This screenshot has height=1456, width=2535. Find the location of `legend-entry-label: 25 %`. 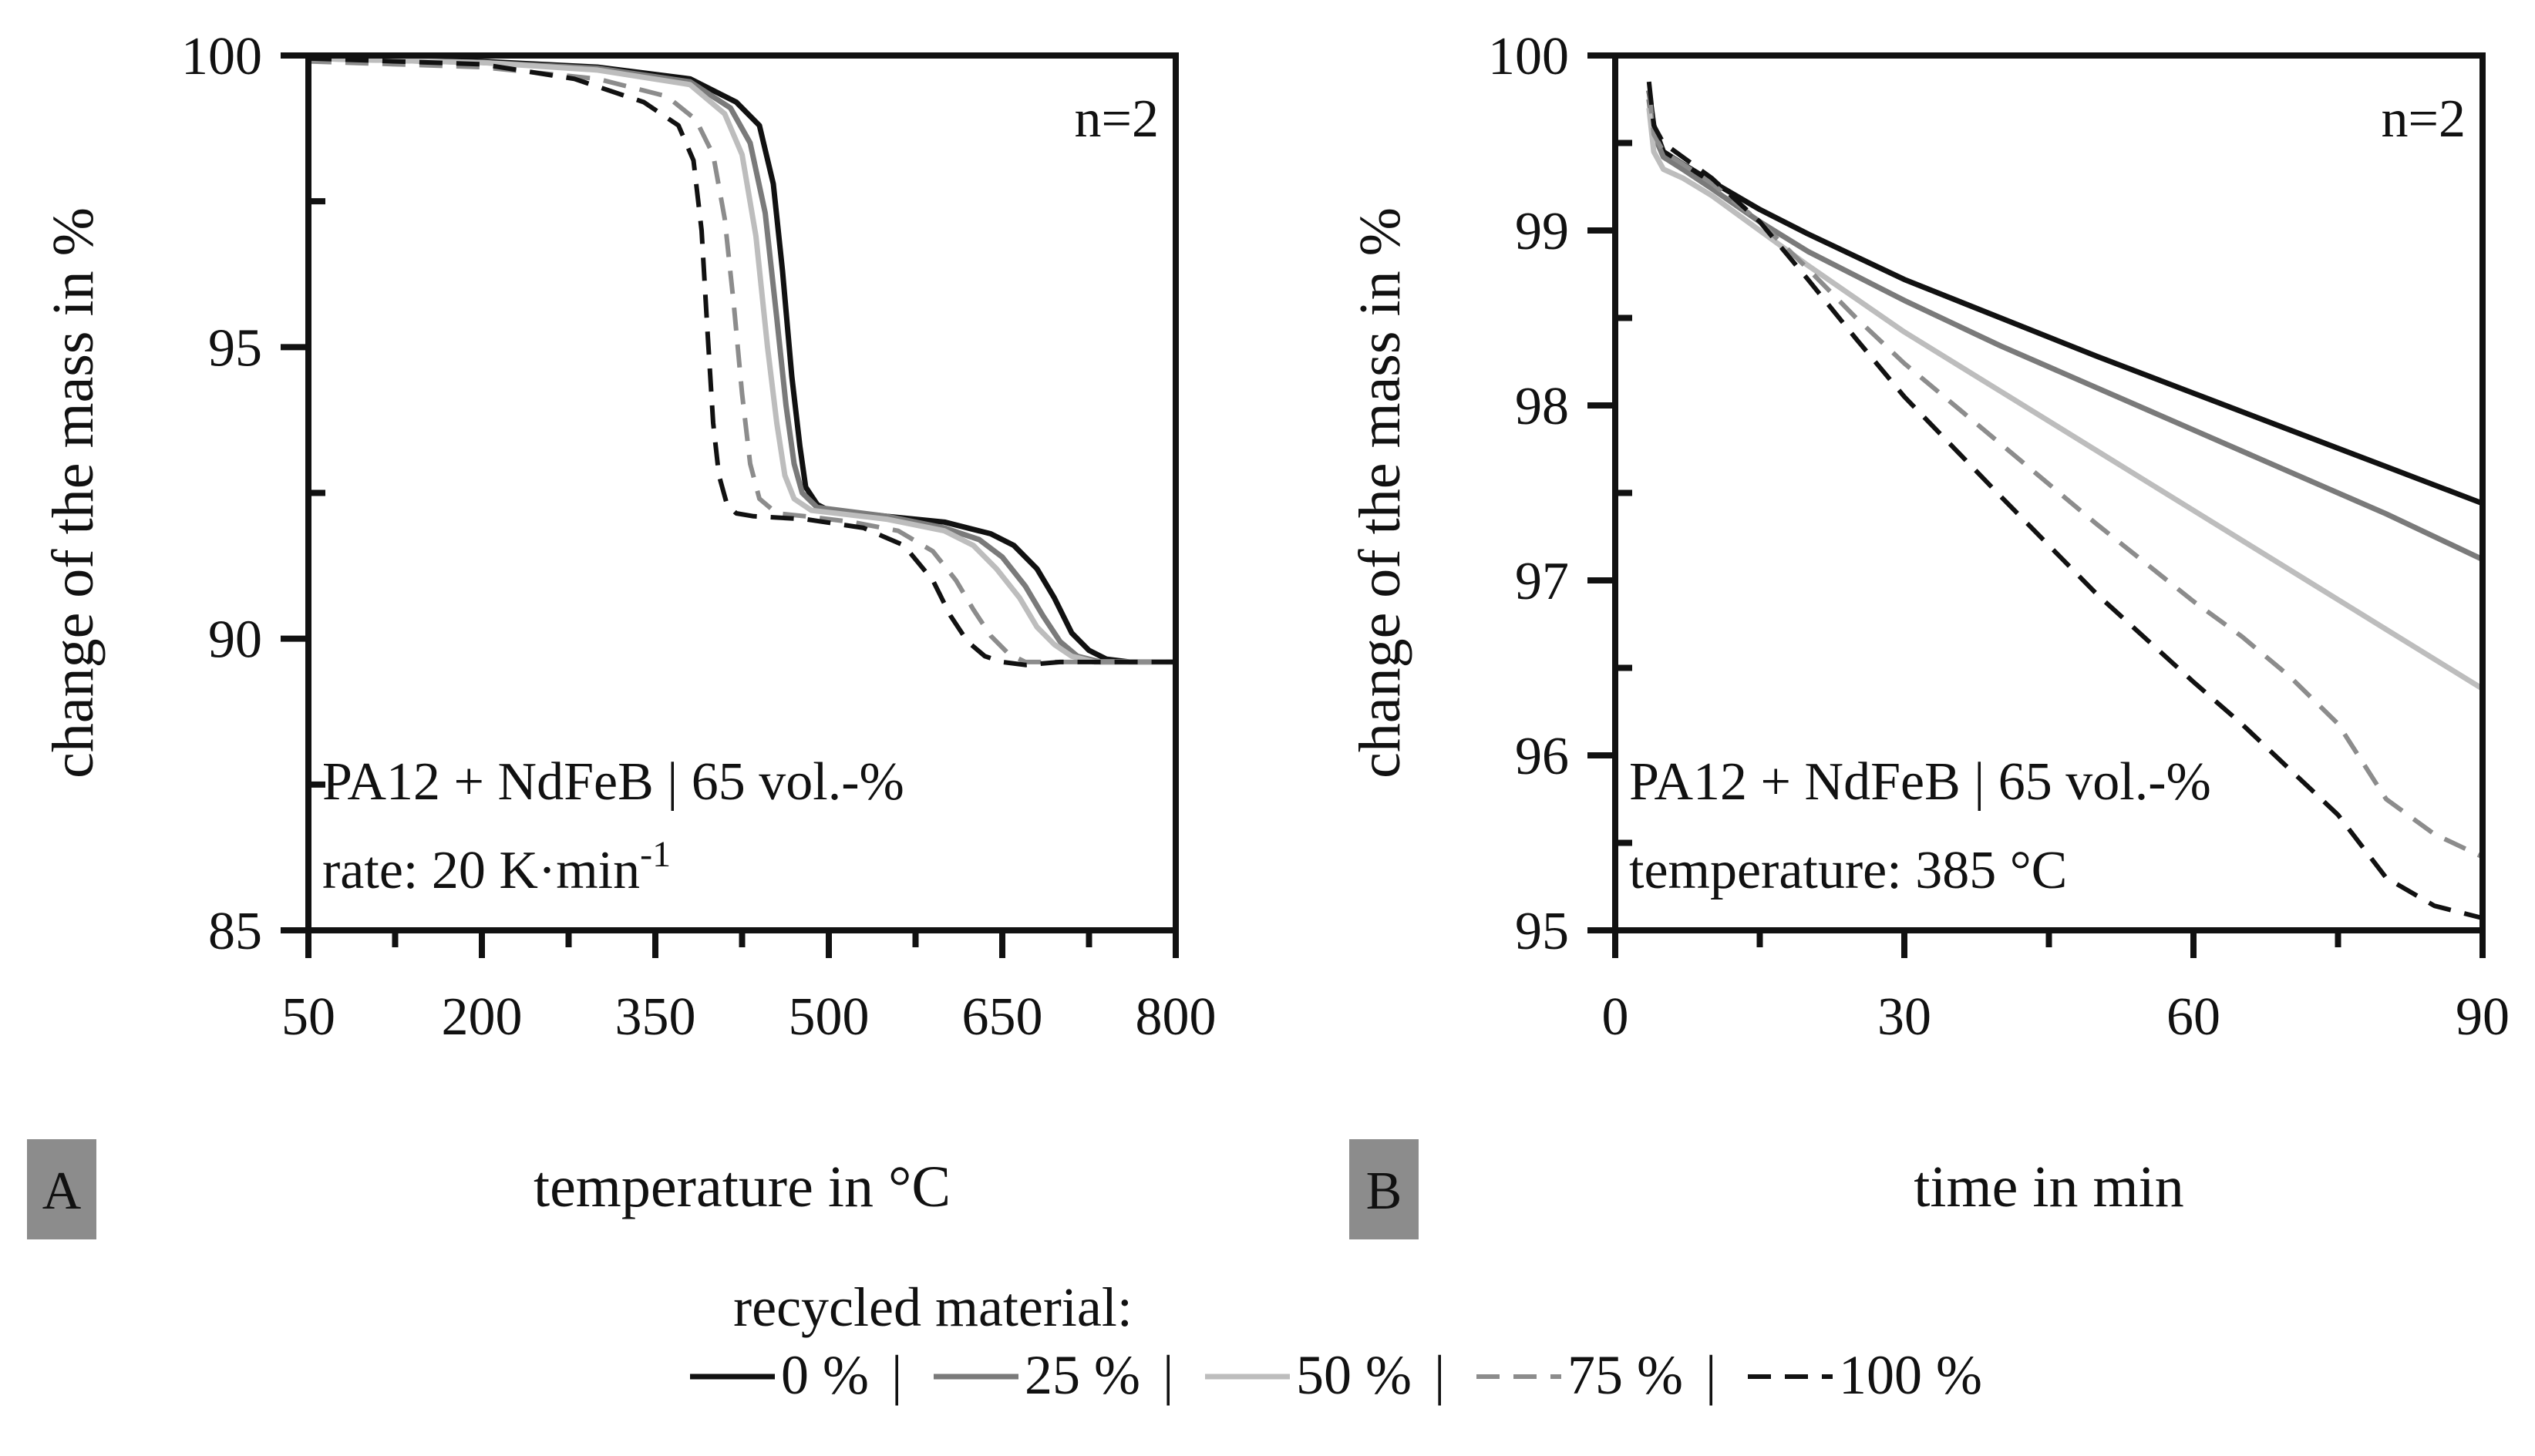

legend-entry-label: 25 % is located at coordinates (1082, 1375).